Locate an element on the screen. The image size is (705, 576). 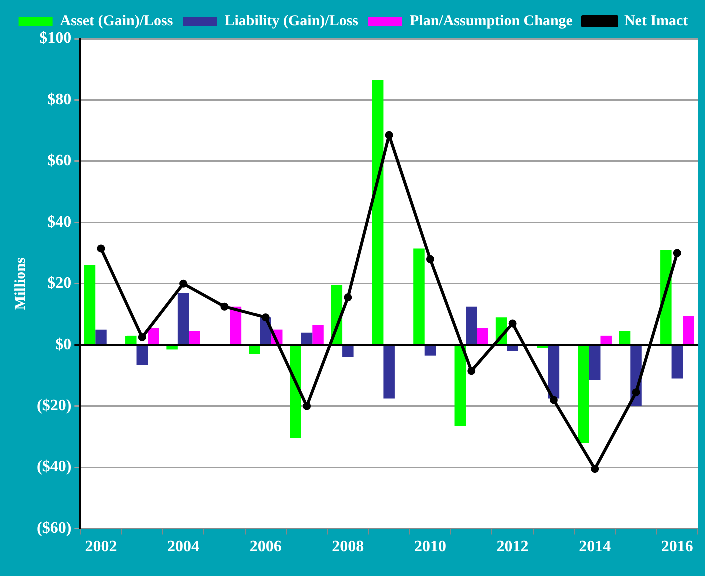
x-tick-label: 2010 is located at coordinates (430, 547).